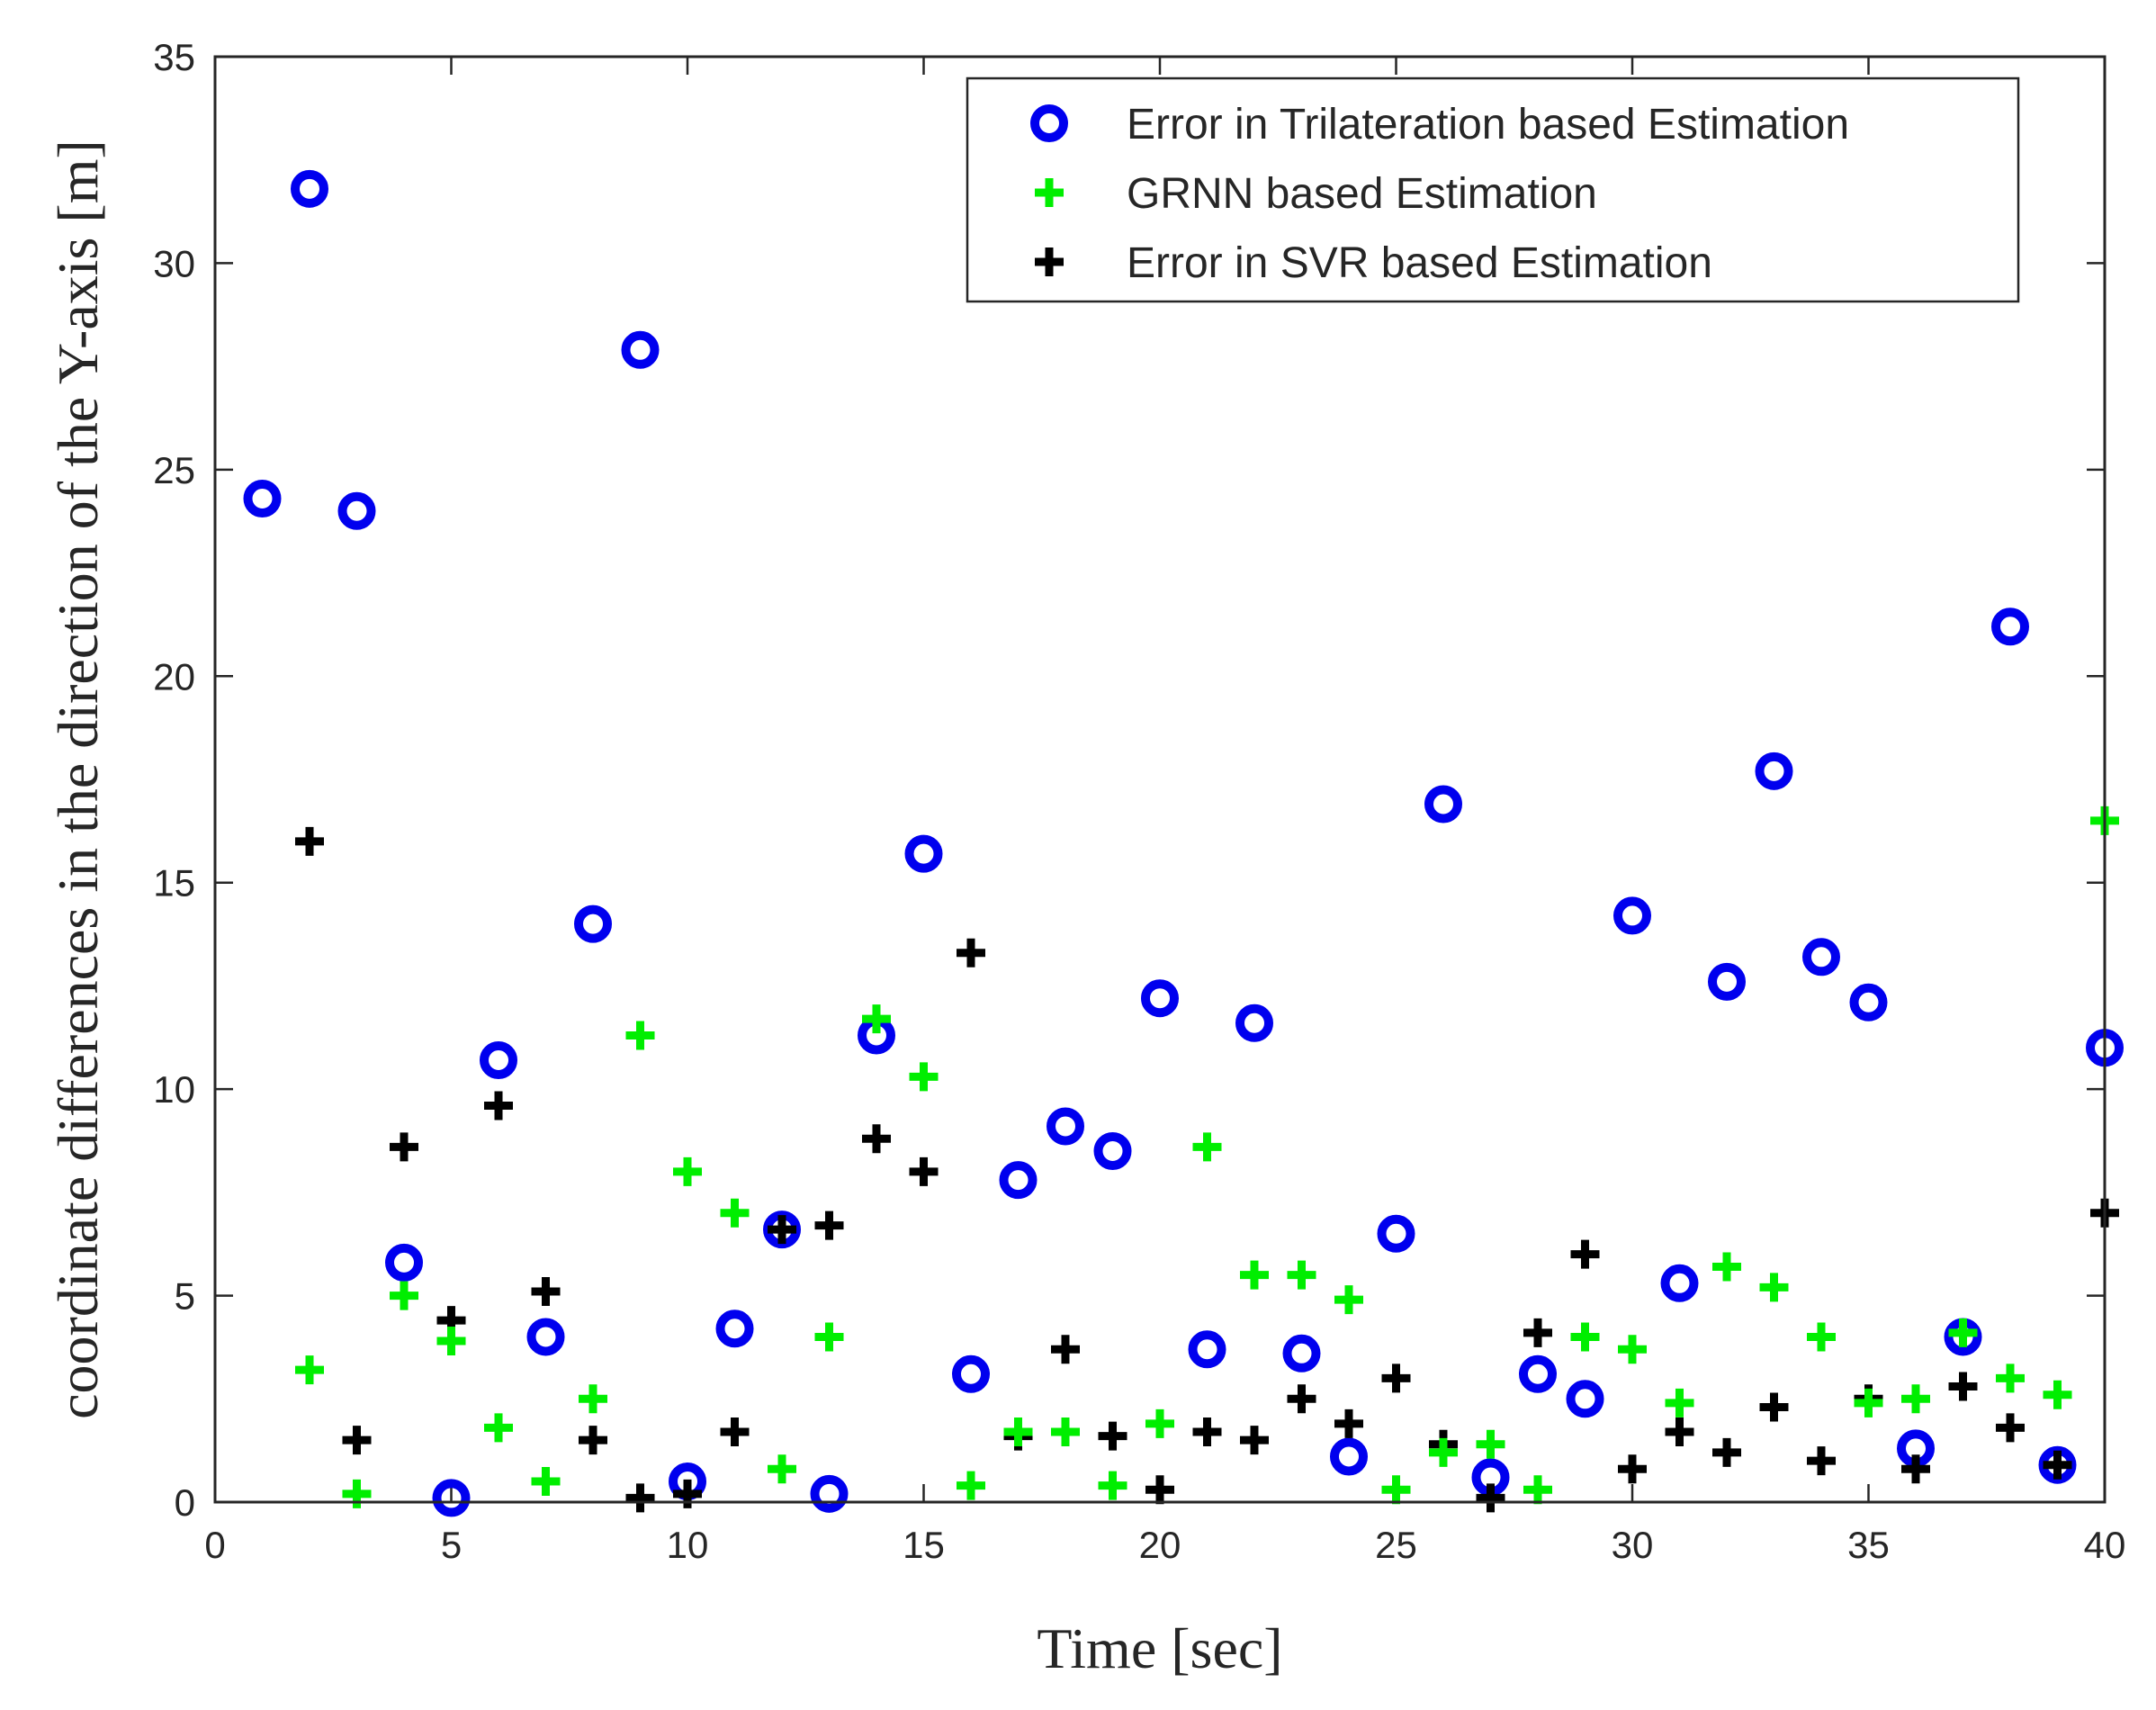  Describe the element at coordinates (174, 883) in the screenshot. I see `y-tick-label: 15` at that location.